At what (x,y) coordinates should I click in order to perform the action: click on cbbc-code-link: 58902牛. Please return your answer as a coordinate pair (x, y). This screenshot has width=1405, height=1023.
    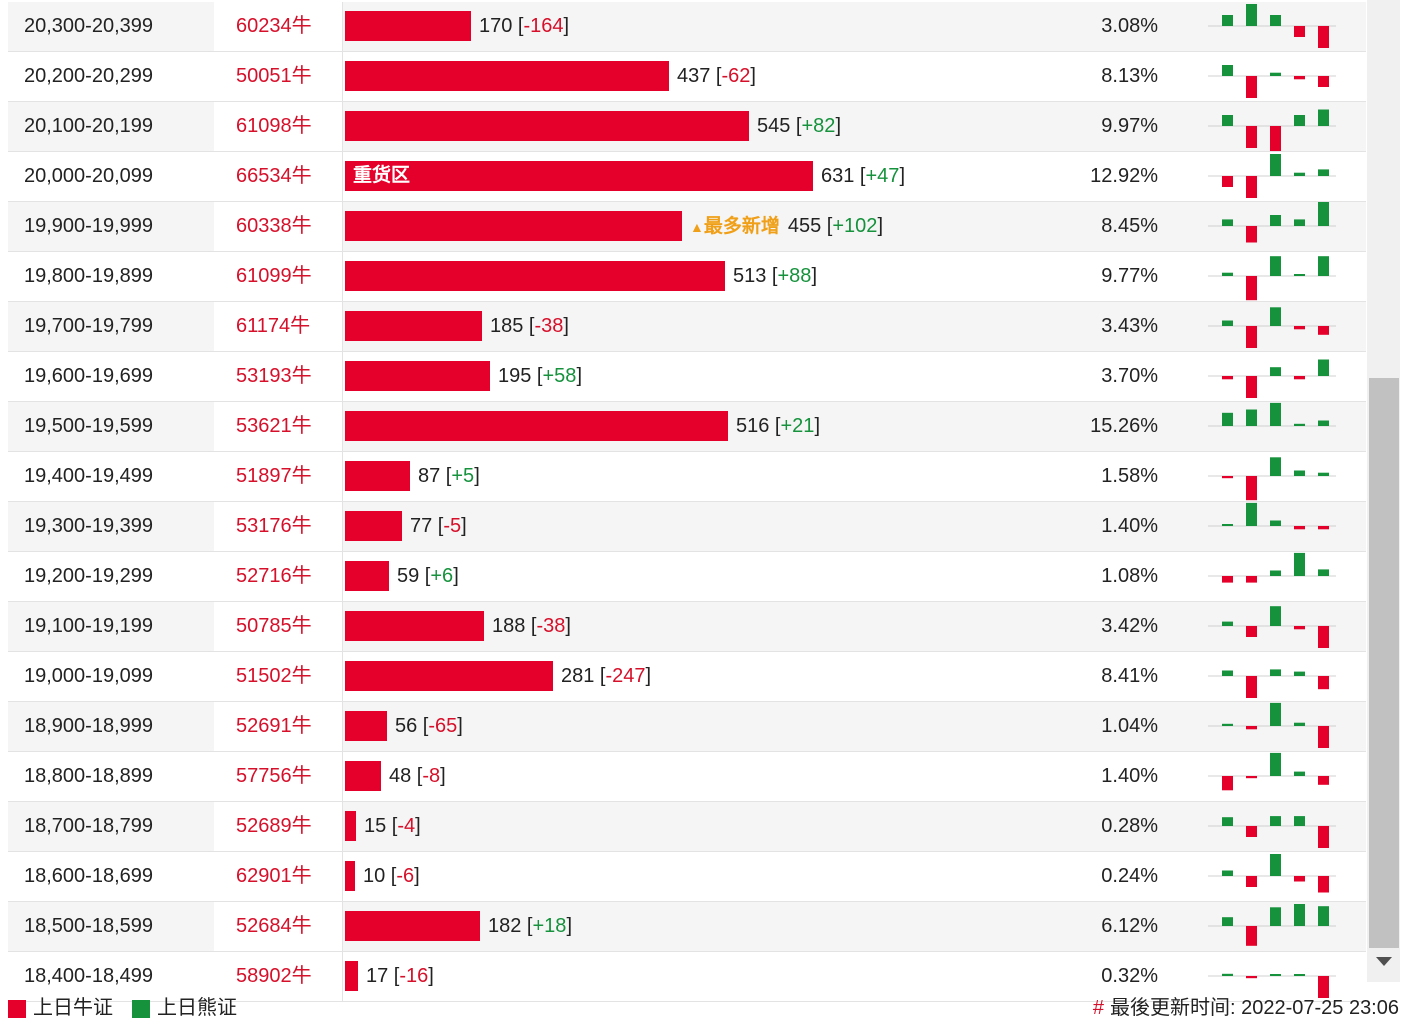
    Looking at the image, I should click on (274, 976).